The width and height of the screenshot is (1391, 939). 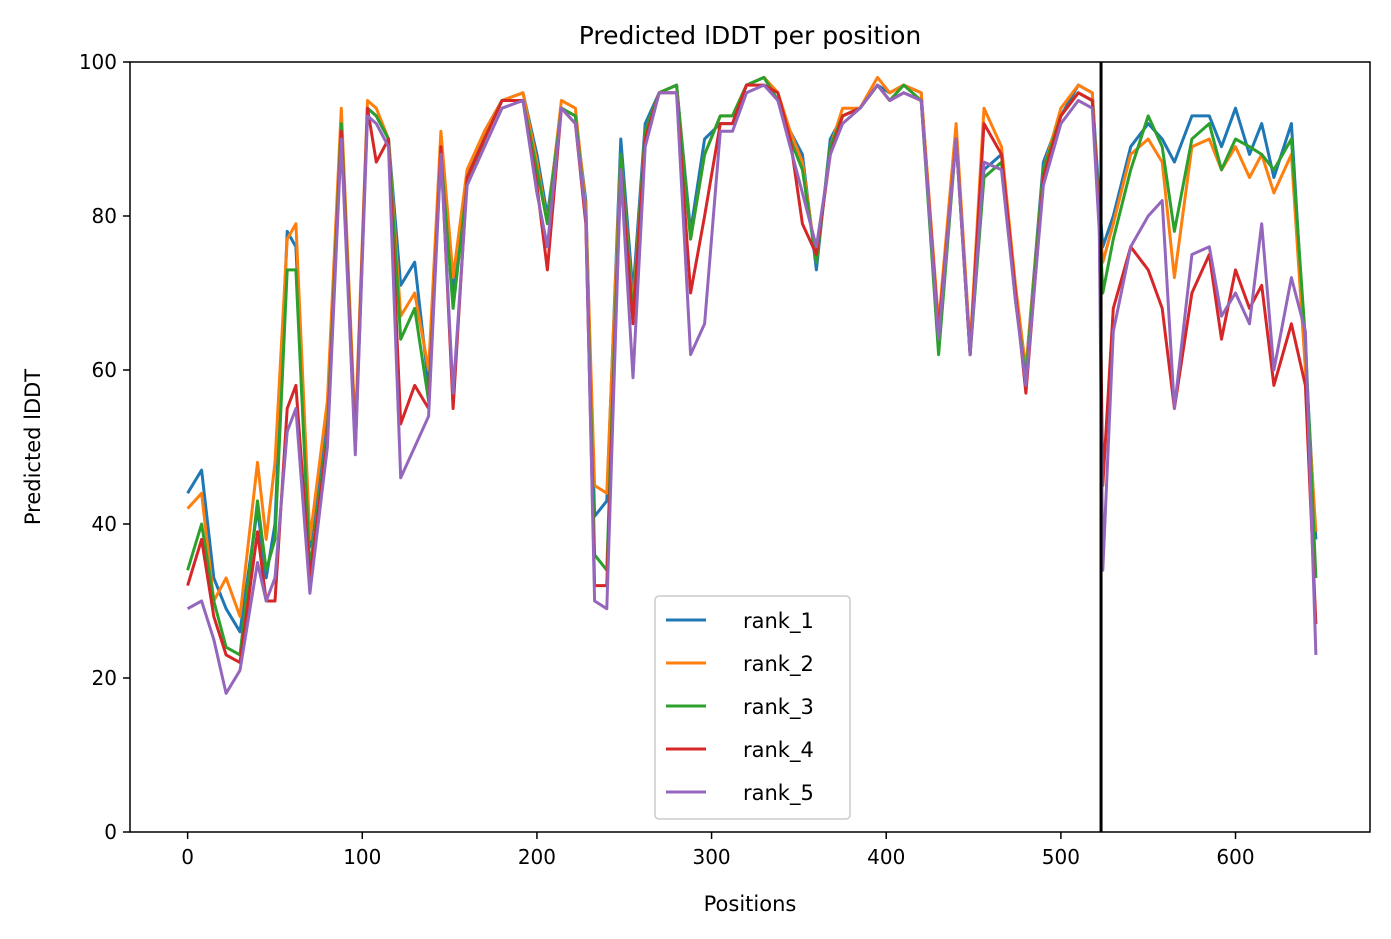 I want to click on x-tick-label: 300, so click(x=711, y=857).